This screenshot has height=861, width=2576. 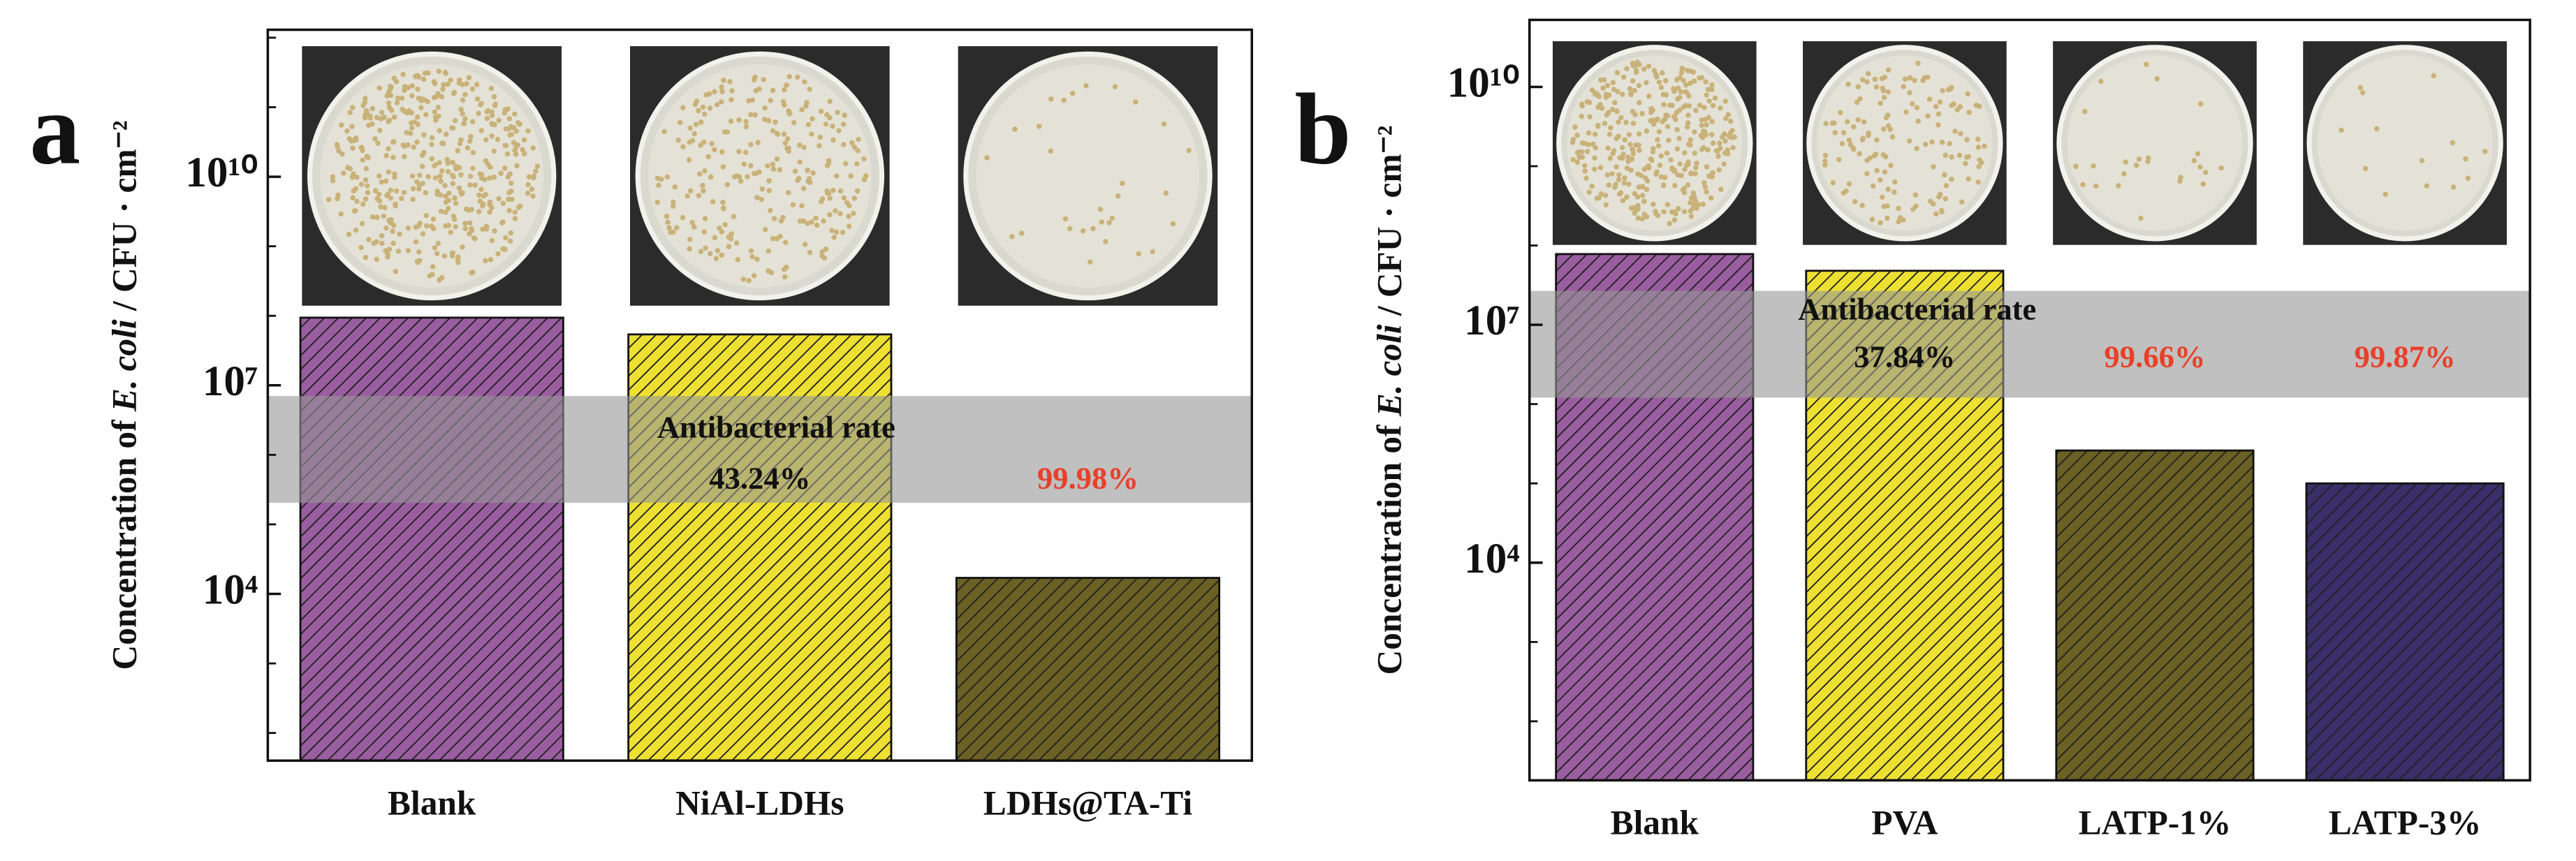 I want to click on y-axis-label-part: E. coli, so click(x=1389, y=370).